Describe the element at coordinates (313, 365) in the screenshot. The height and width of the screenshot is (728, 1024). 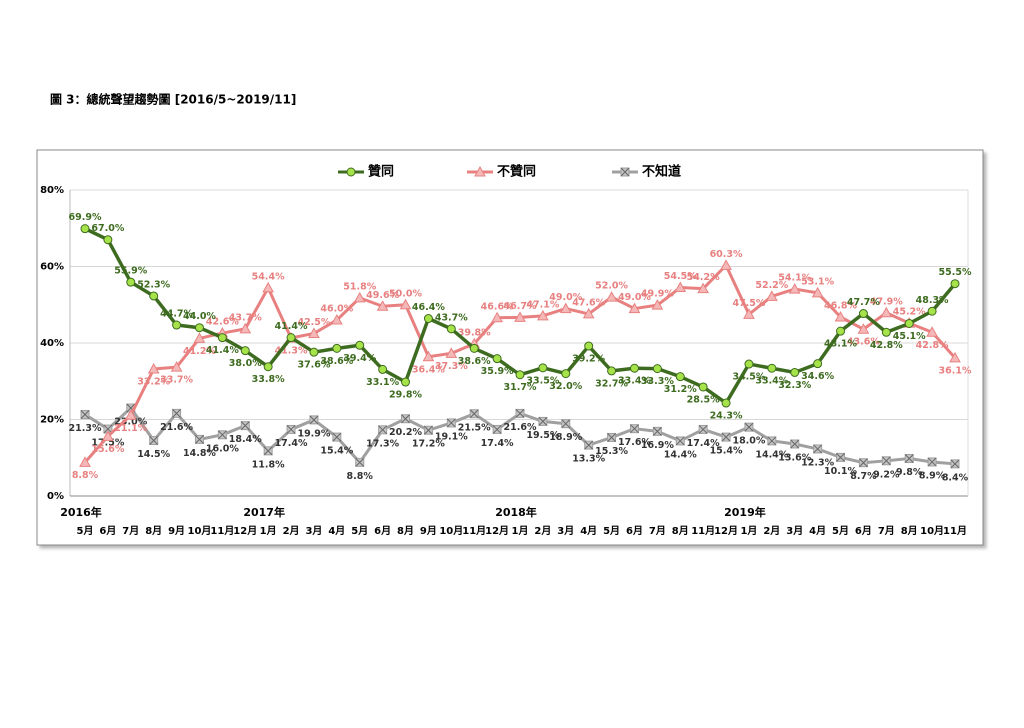
I see `data-label: 37.6%` at that location.